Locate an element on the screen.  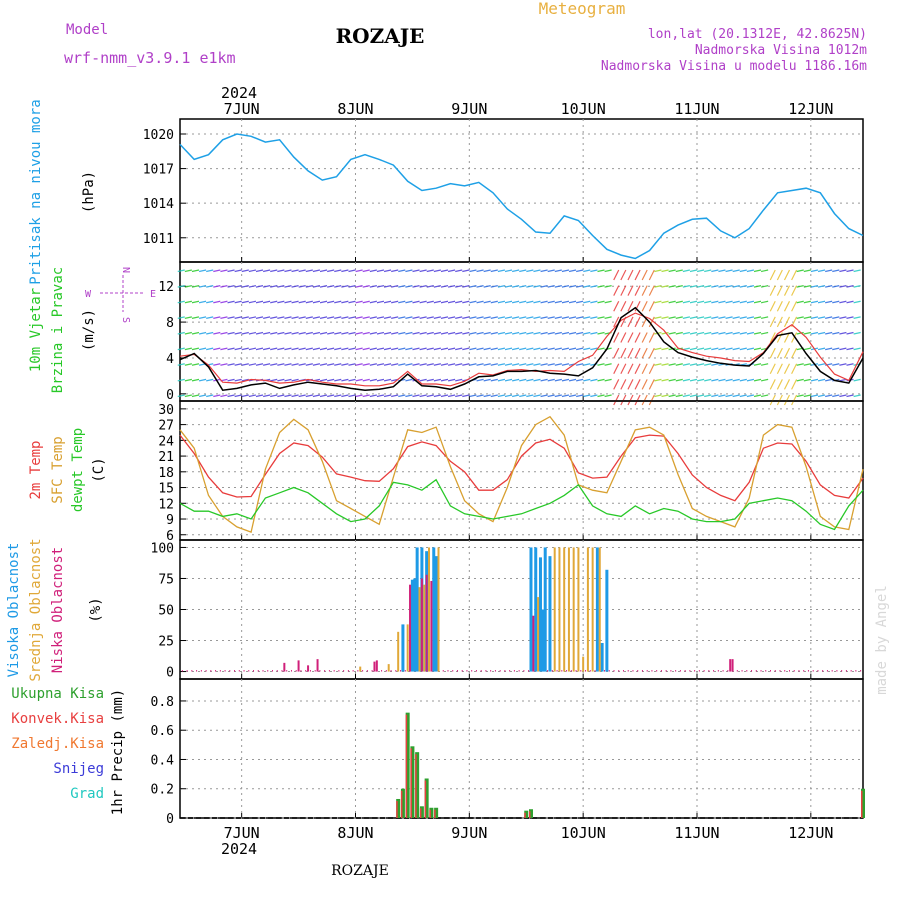
y-tick-label: 1017 is located at coordinates (158, 170).